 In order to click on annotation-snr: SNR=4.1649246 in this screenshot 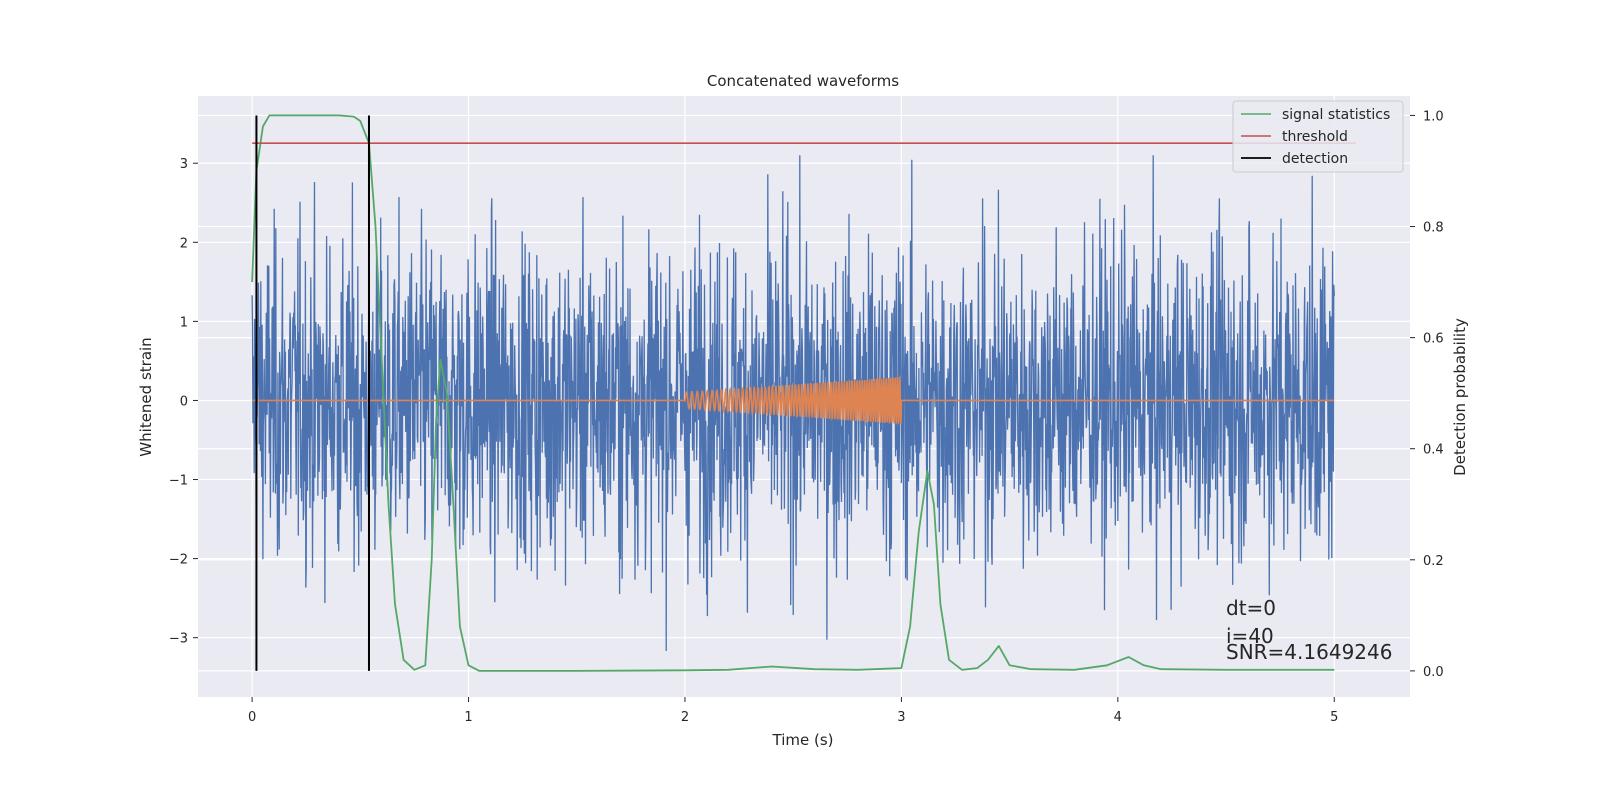, I will do `click(1309, 652)`.